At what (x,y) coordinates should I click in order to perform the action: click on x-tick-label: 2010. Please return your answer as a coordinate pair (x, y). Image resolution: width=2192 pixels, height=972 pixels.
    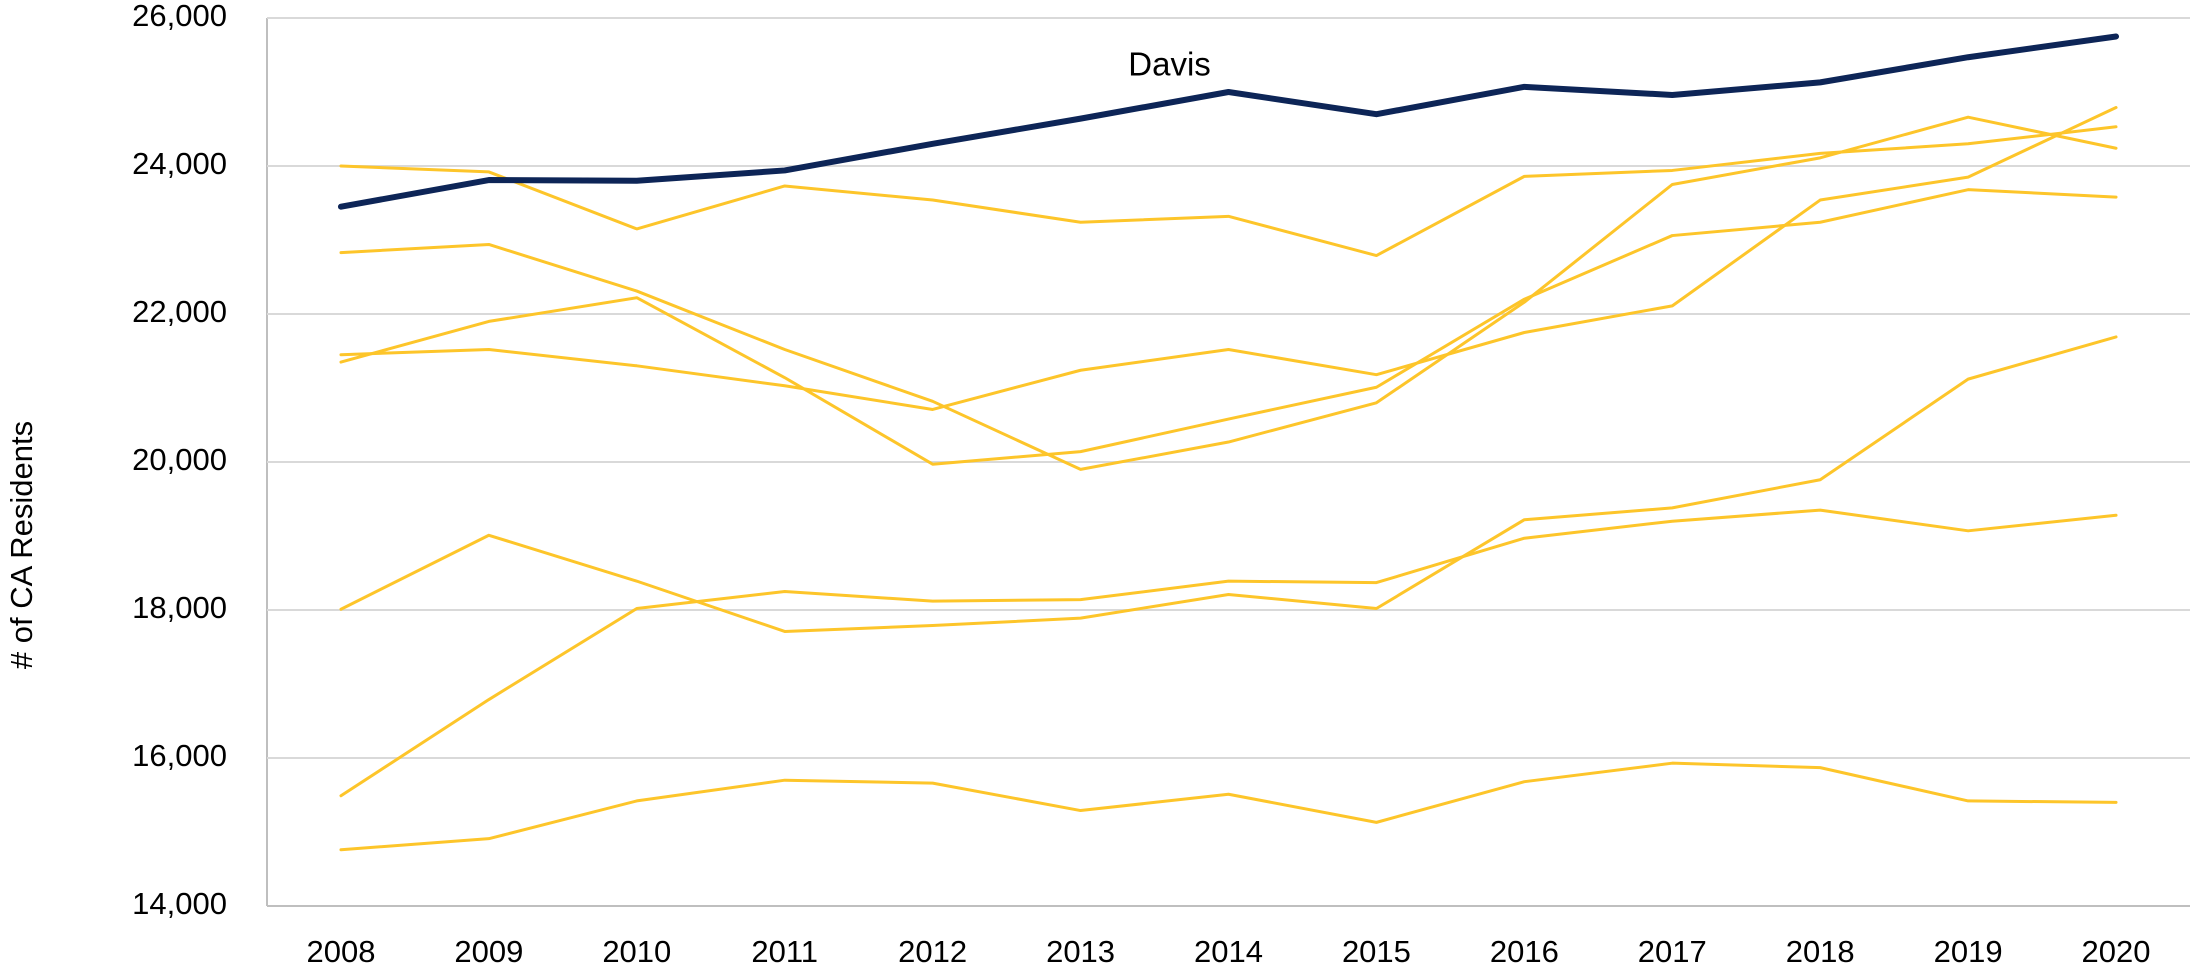
    Looking at the image, I should click on (636, 951).